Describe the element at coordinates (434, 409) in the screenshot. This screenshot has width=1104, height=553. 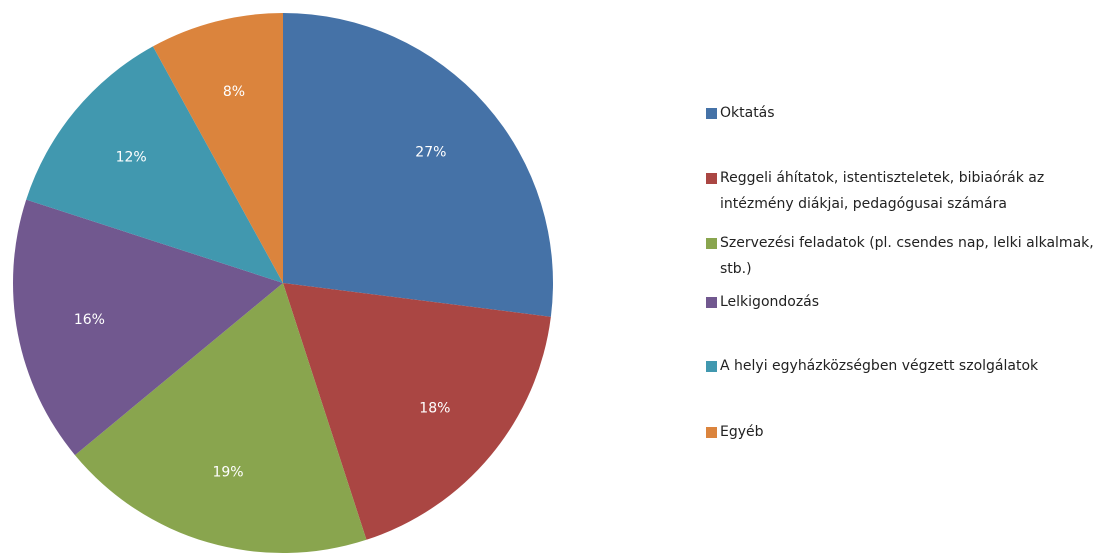
I see `data-label: 18%` at that location.